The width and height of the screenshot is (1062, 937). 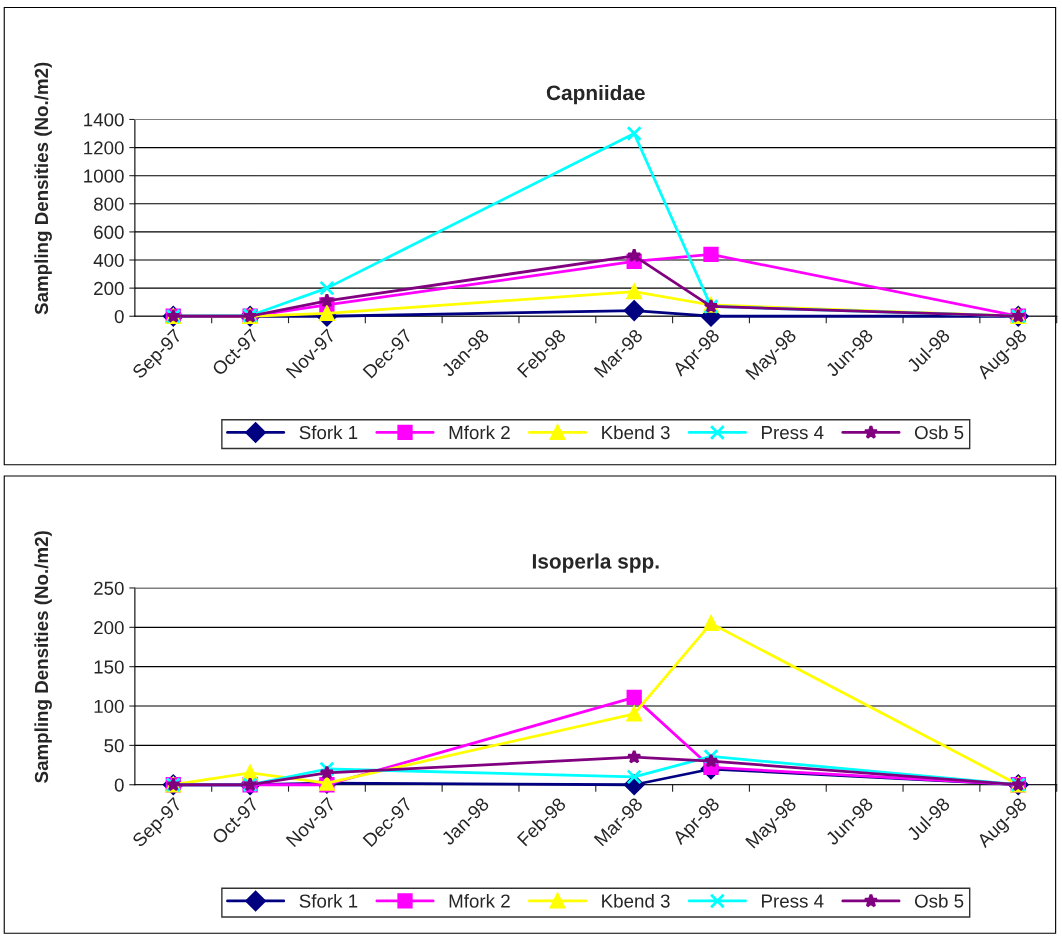 I want to click on y-tick-label: 250, so click(x=109, y=588).